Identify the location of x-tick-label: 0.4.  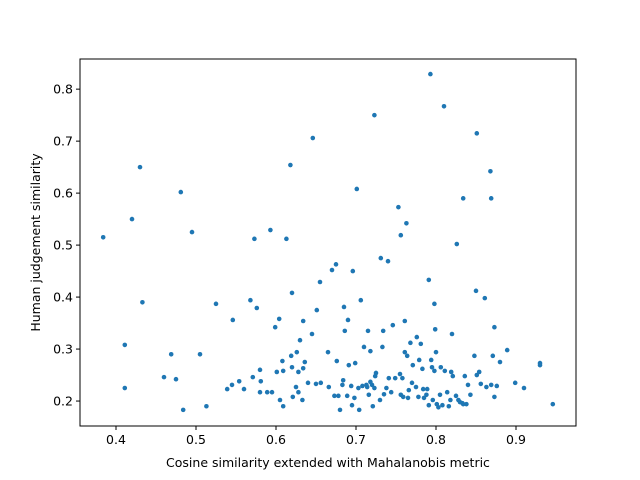
(116, 439).